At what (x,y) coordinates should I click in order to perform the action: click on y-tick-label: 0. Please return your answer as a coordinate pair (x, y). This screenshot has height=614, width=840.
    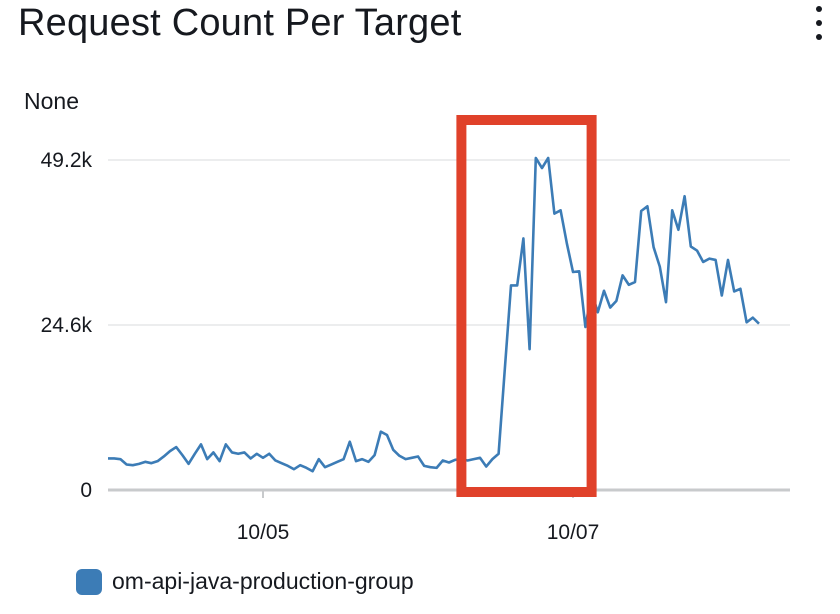
    Looking at the image, I should click on (86, 490).